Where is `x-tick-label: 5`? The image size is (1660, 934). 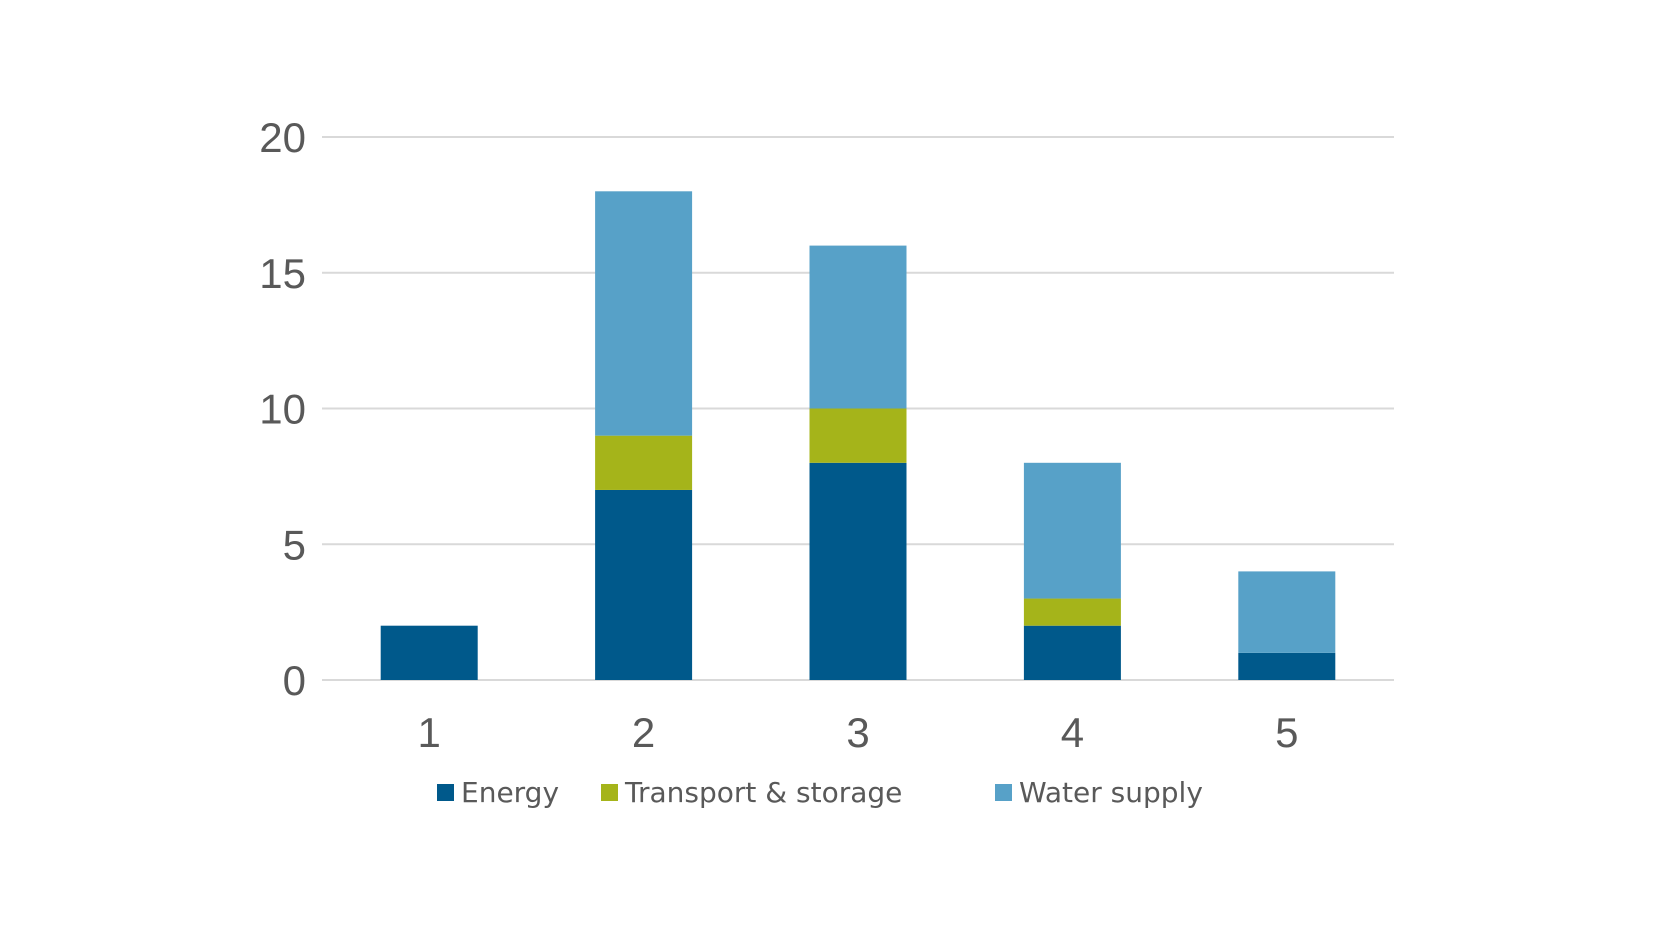
x-tick-label: 5 is located at coordinates (1286, 732).